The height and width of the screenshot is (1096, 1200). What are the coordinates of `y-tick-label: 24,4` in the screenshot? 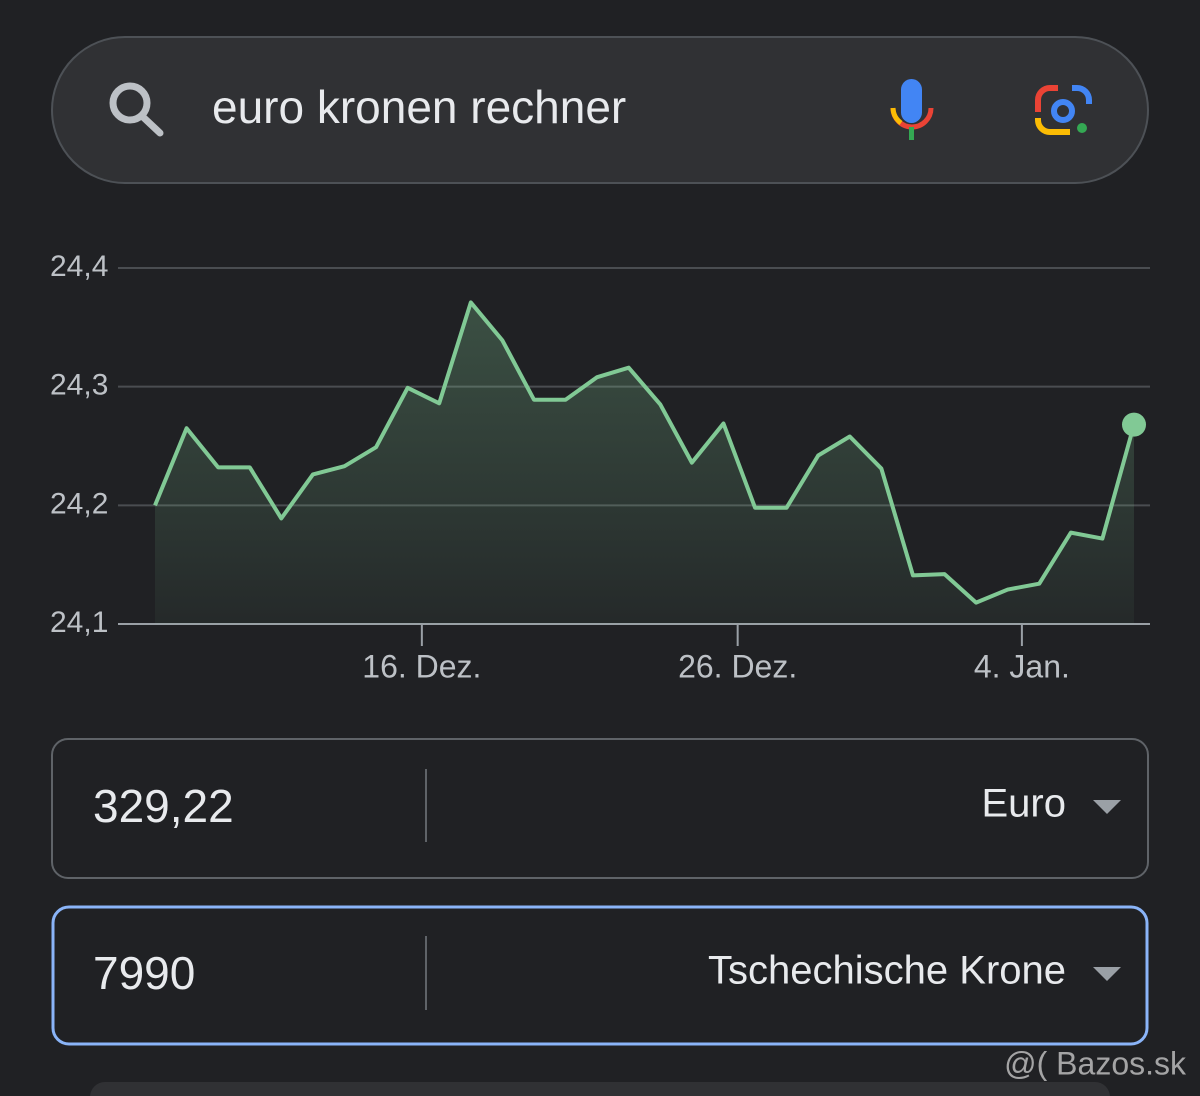 It's located at (79, 266).